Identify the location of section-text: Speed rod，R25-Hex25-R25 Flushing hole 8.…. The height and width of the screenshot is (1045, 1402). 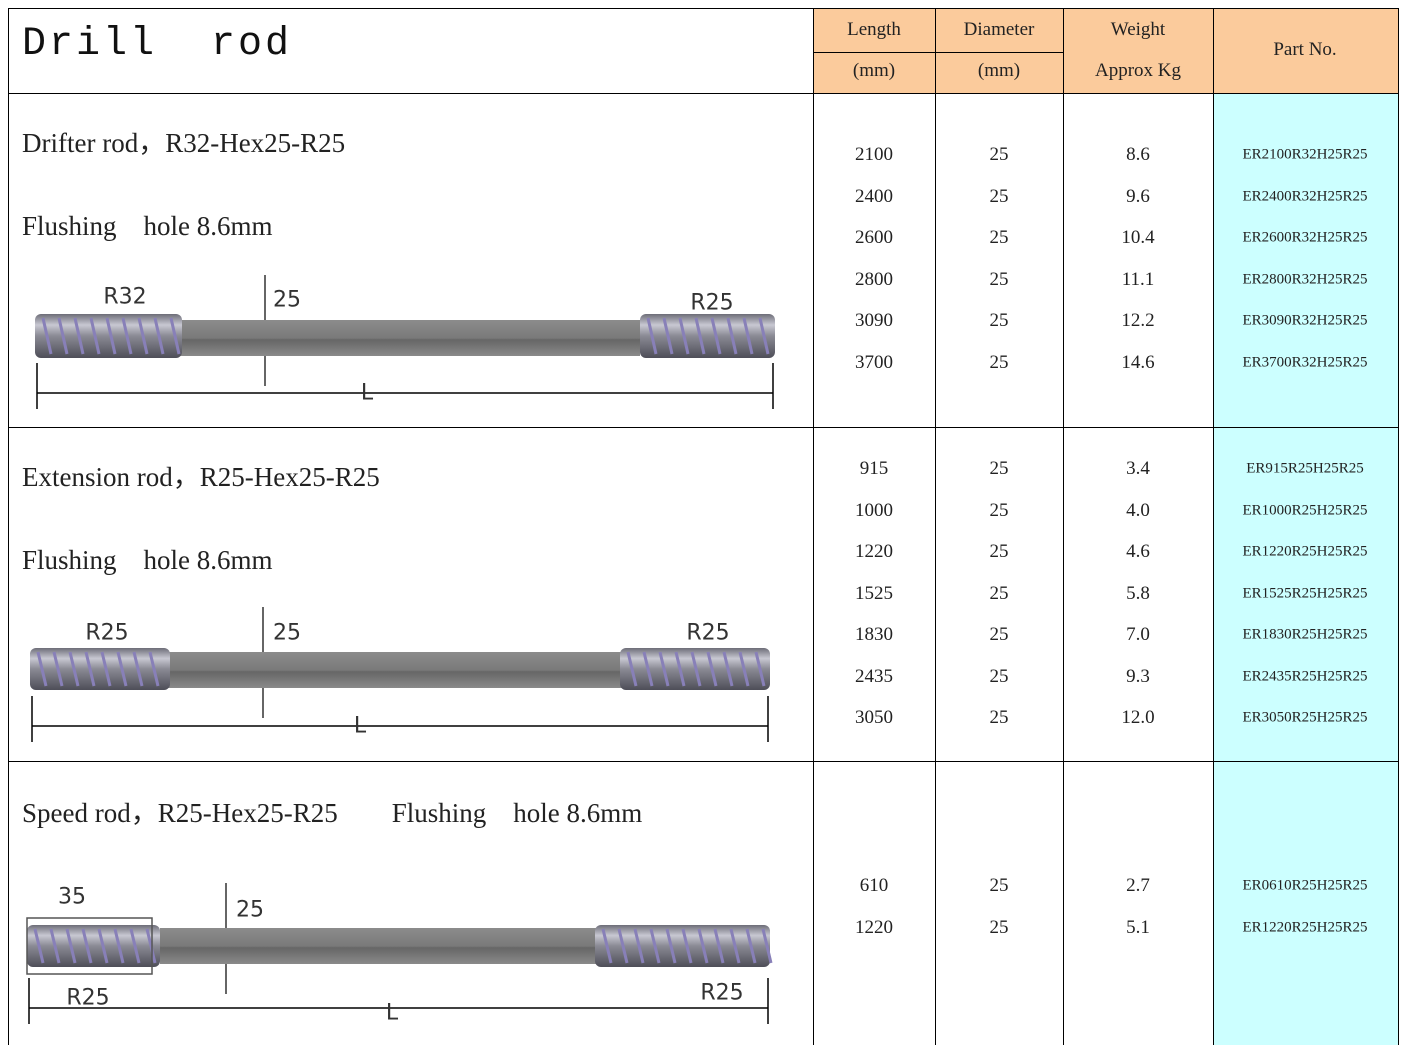
(332, 813).